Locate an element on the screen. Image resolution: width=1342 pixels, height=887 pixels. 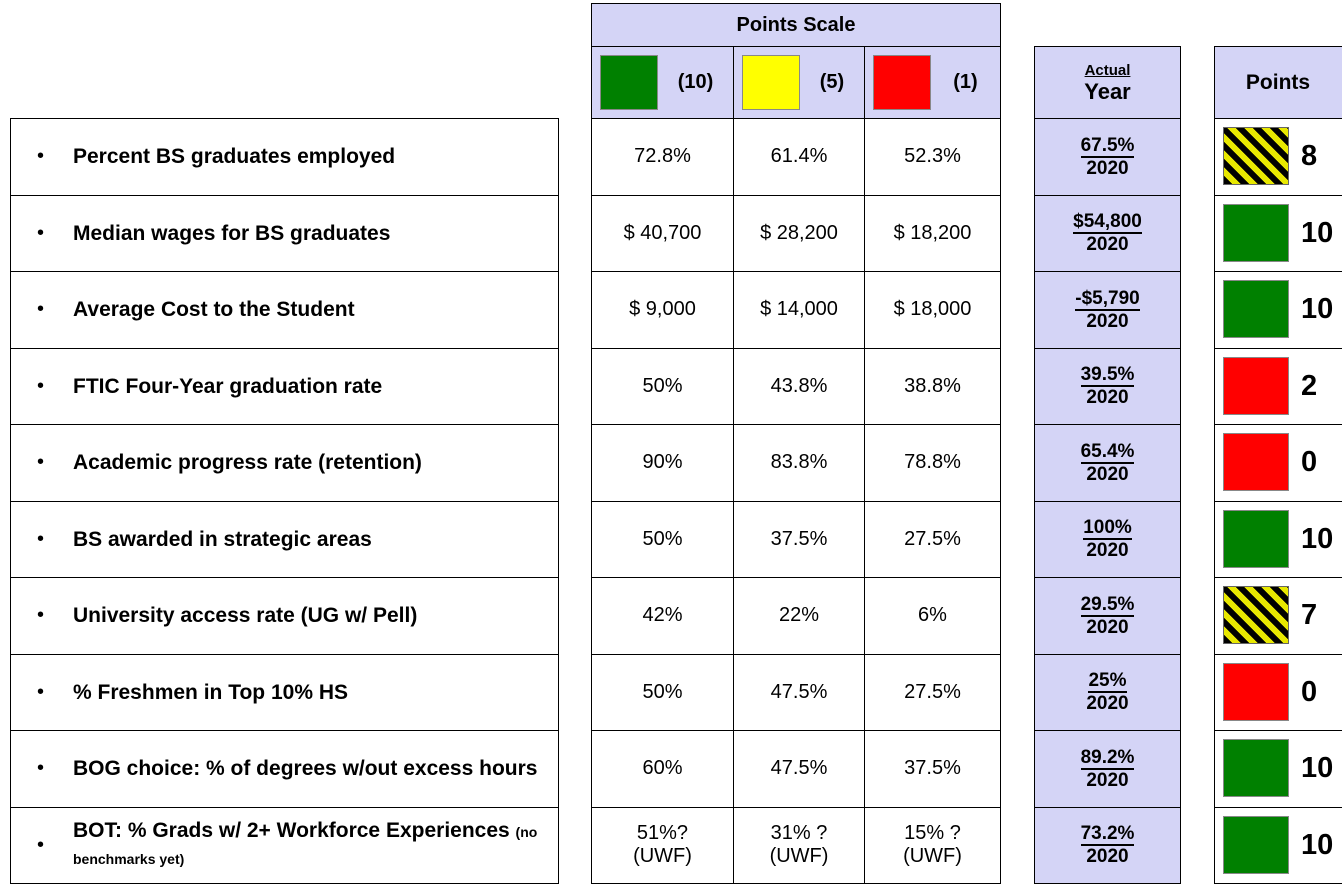
metric-label: BOT: % Grads w/ 2+ Workforce Experiences is located at coordinates (291, 831).